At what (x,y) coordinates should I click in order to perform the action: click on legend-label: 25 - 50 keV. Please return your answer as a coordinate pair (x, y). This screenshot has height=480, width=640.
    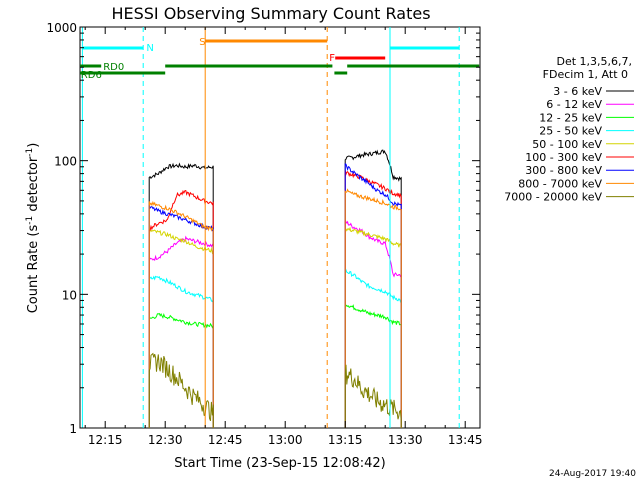
    Looking at the image, I should click on (570, 131).